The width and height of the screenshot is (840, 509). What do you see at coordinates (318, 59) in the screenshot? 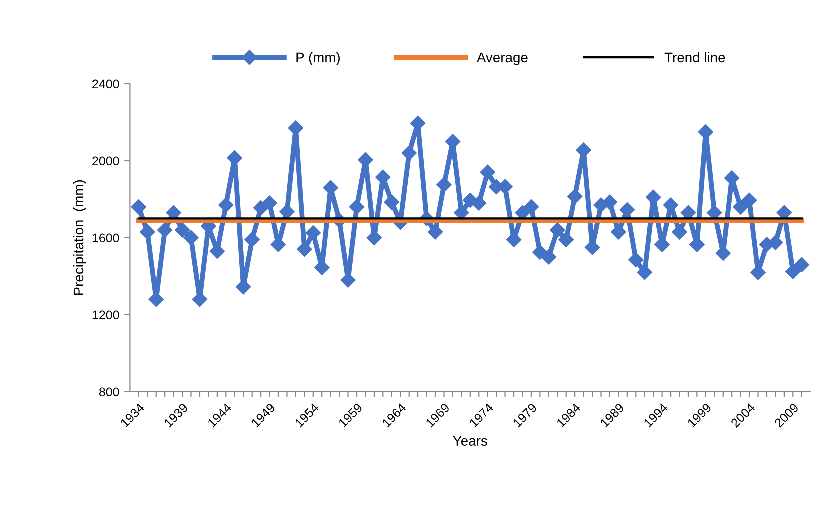
I see `legend-label: P (mm)` at bounding box center [318, 59].